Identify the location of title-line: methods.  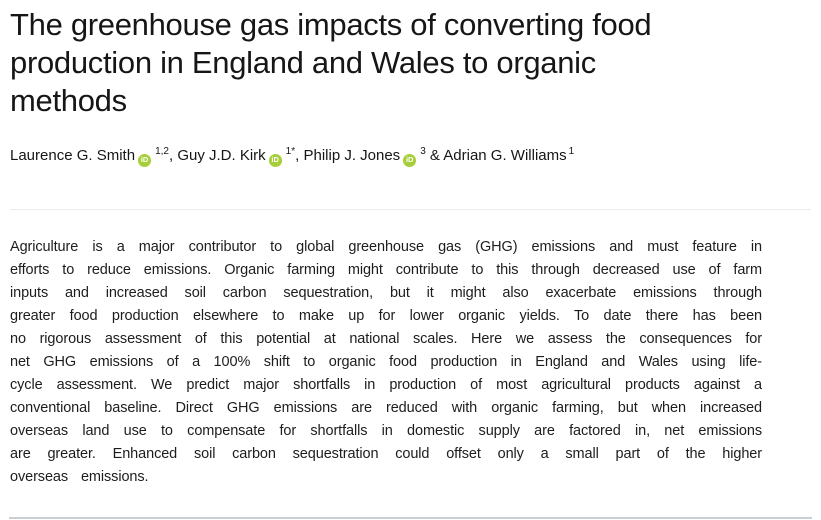
(68, 100).